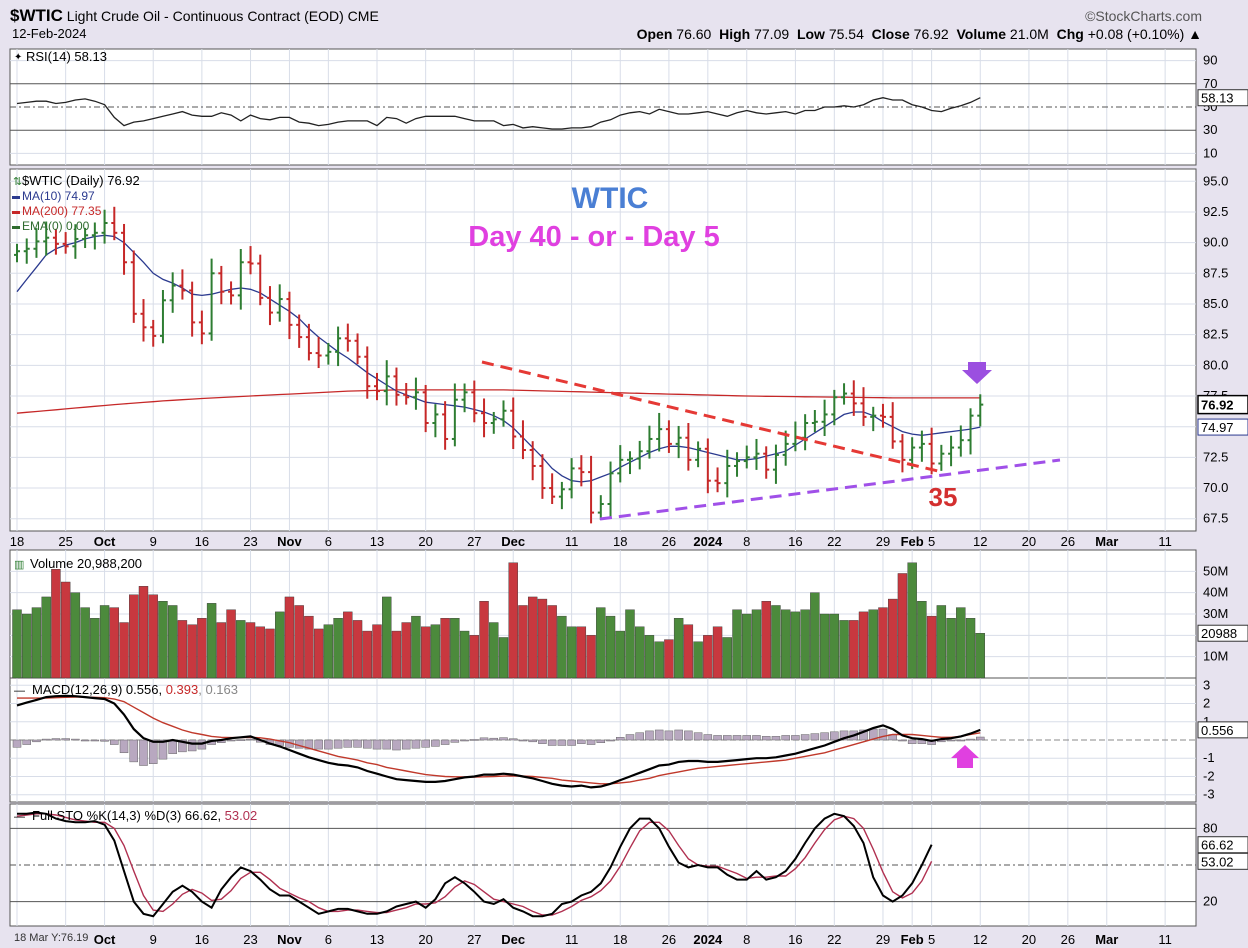 This screenshot has width=1248, height=948. I want to click on exchange: CME, so click(363, 16).